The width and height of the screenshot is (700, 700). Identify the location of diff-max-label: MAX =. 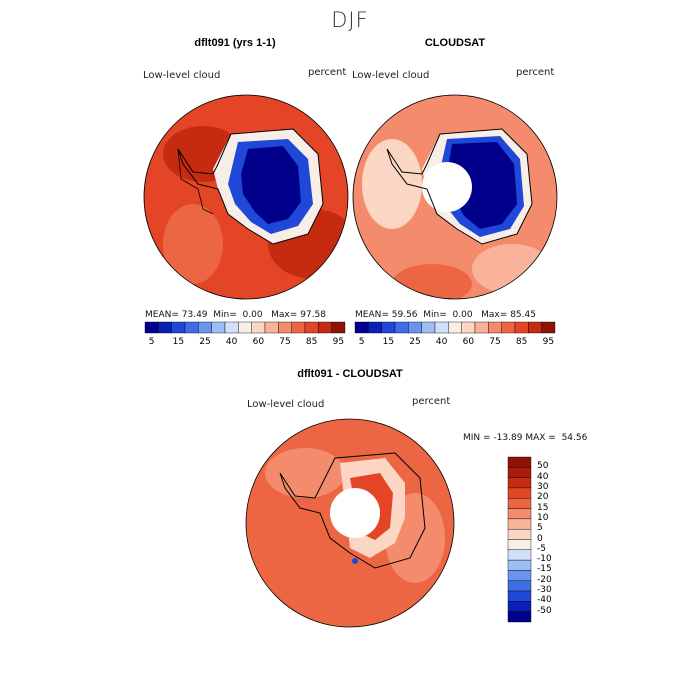
(540, 438).